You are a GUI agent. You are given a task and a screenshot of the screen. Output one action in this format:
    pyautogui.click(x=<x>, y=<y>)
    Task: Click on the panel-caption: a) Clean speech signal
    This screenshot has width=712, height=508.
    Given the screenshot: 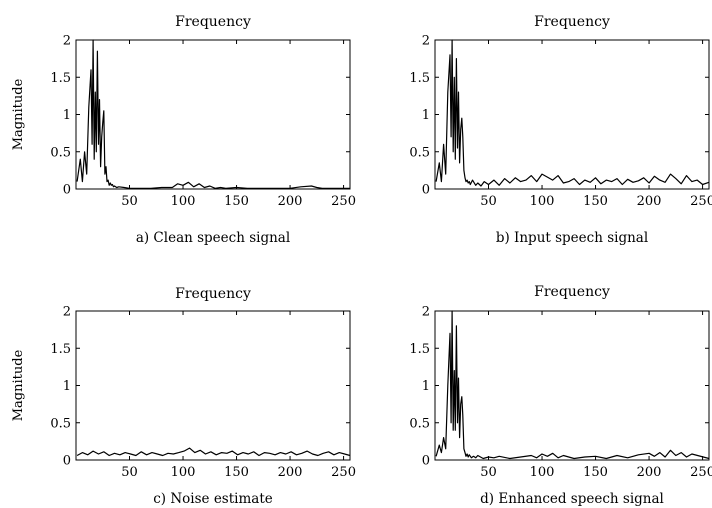 What is the action you would take?
    pyautogui.click(x=213, y=238)
    